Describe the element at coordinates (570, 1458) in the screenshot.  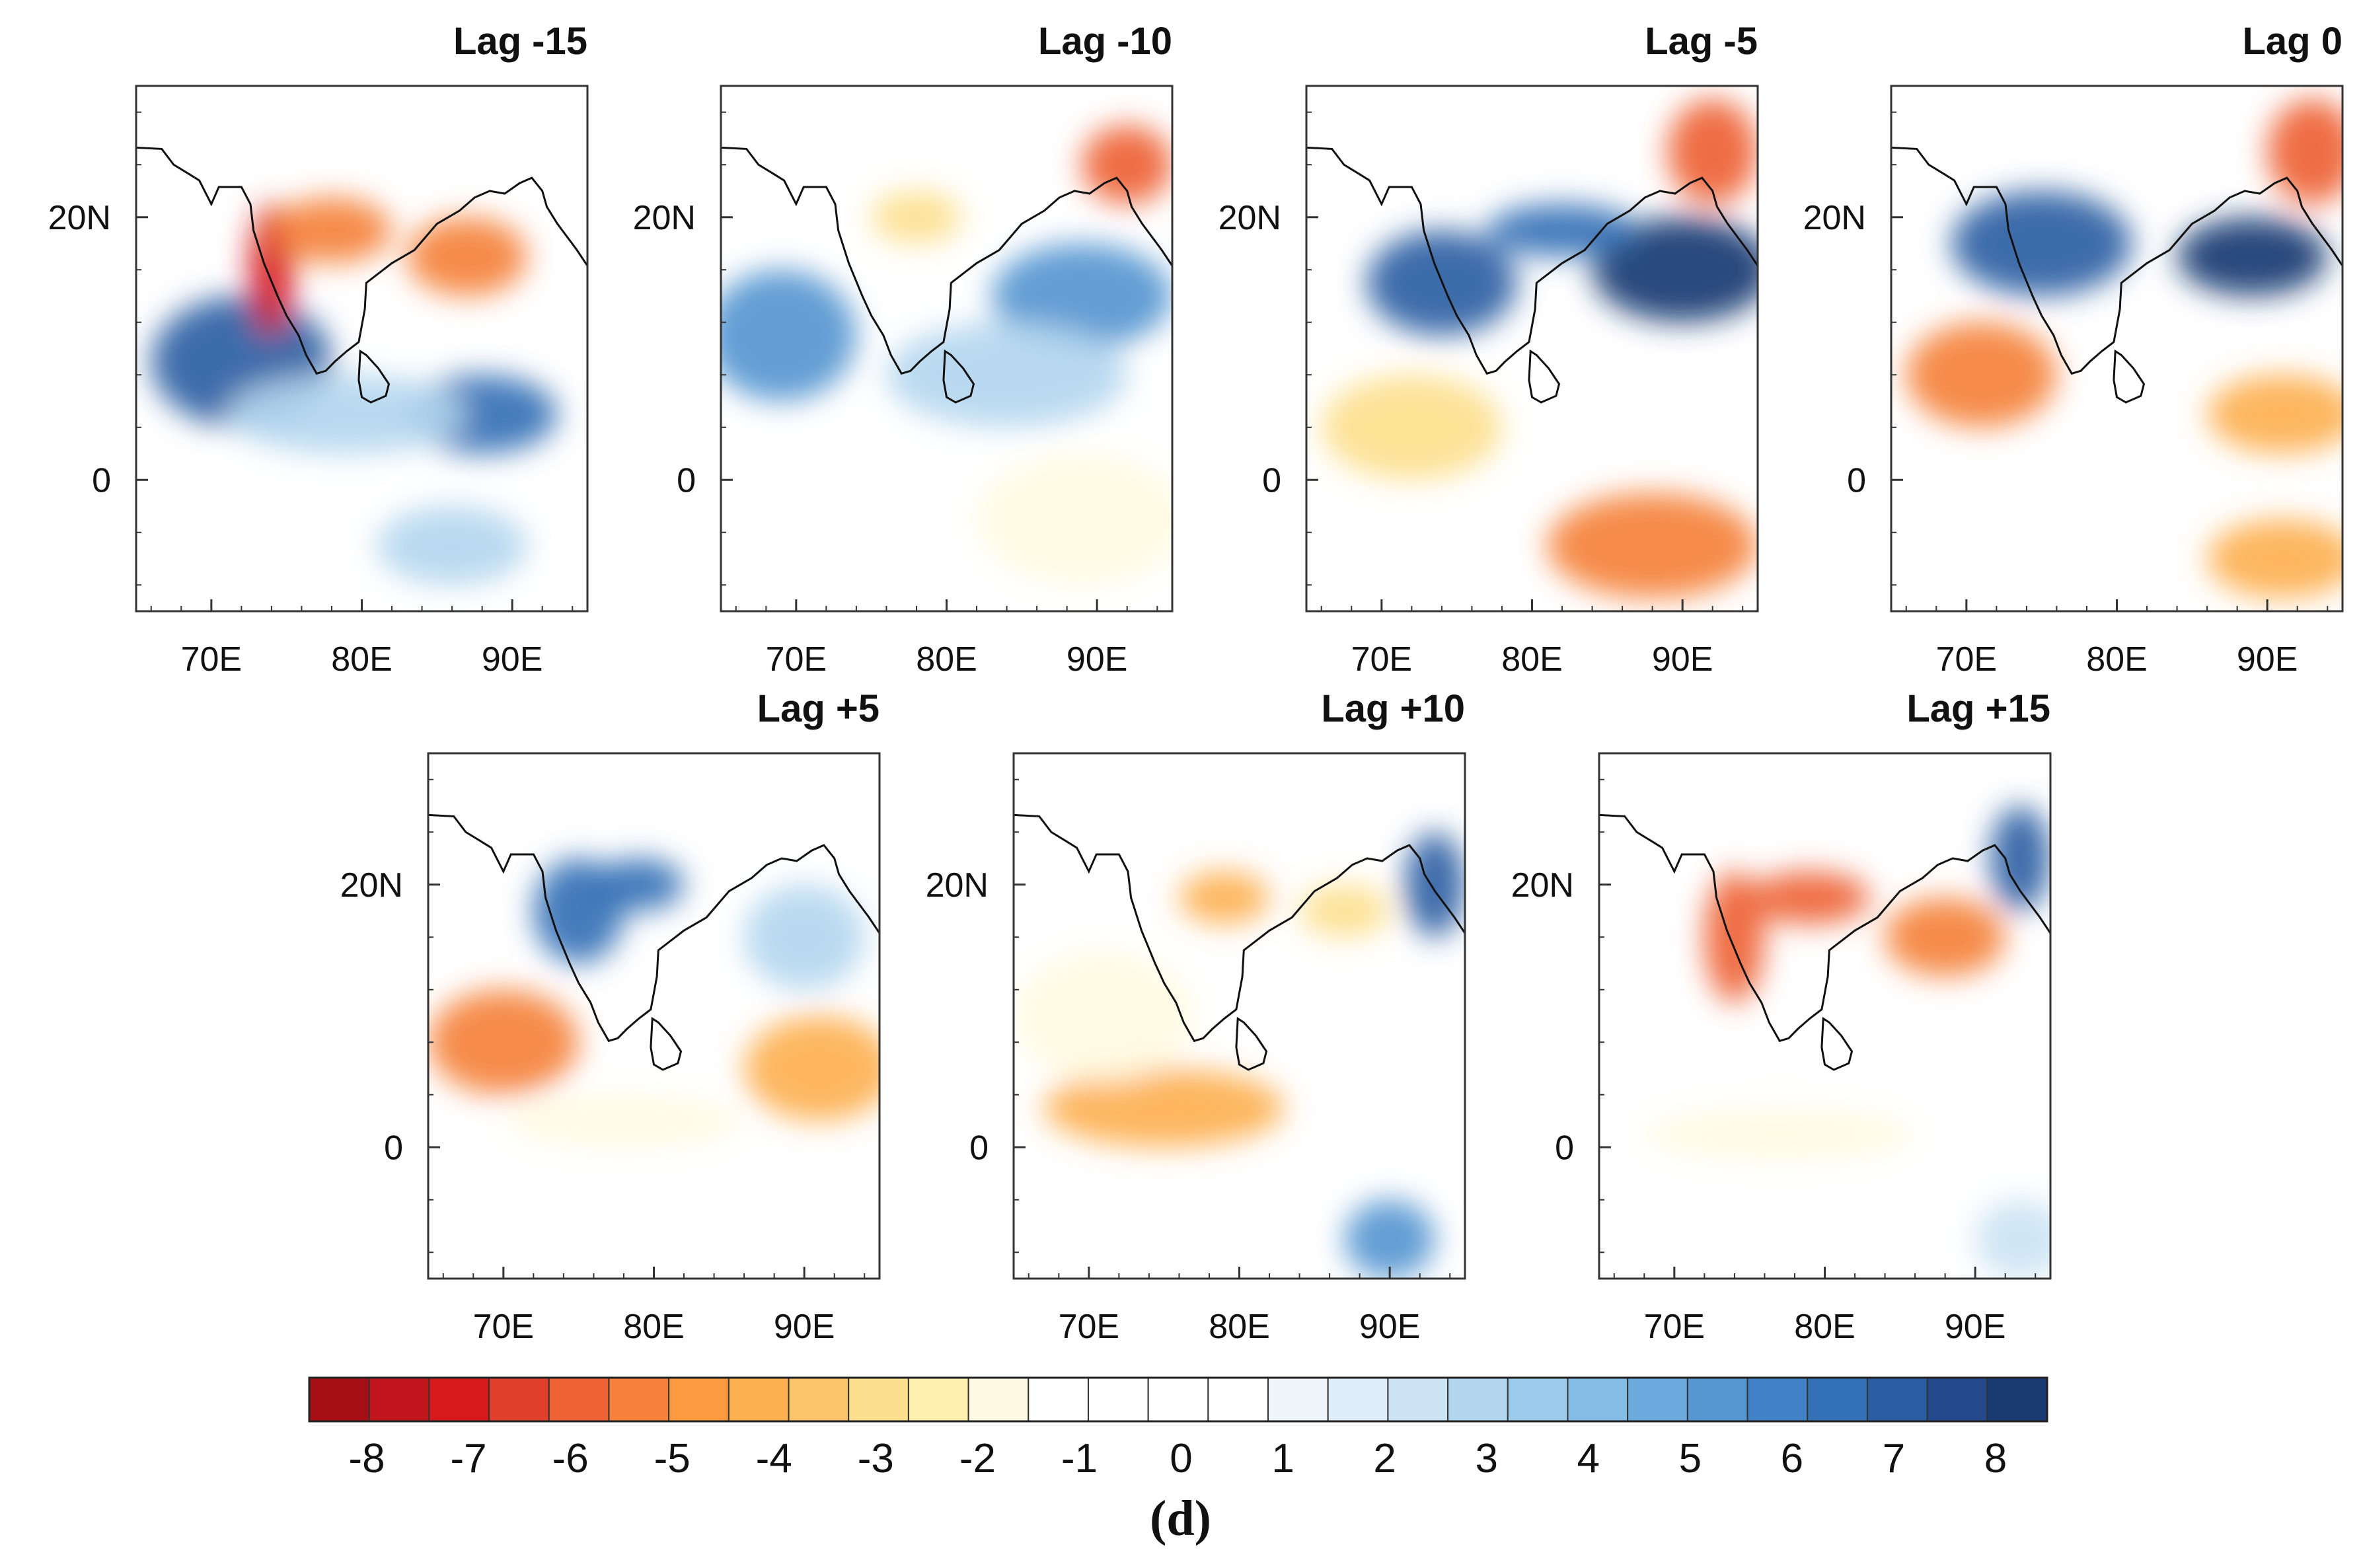
I see `colorbar-tick-label: -6` at that location.